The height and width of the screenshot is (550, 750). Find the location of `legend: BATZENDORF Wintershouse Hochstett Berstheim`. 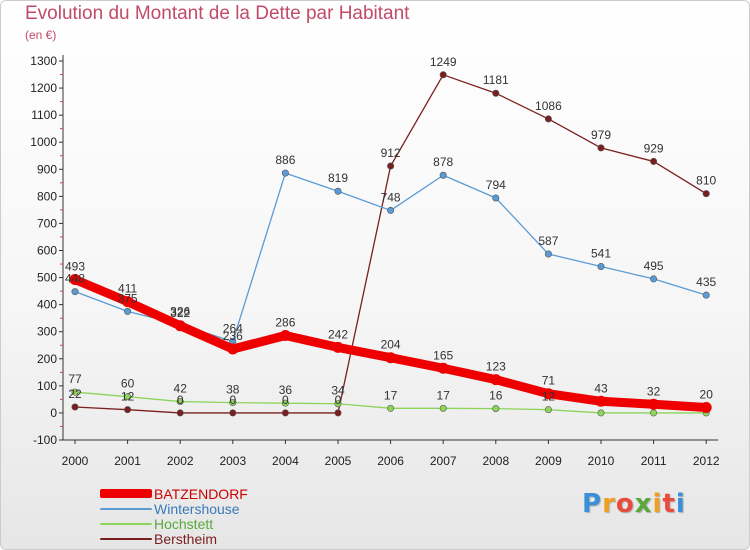

legend: BATZENDORF Wintershouse Hochstett Berstheim is located at coordinates (174, 516).